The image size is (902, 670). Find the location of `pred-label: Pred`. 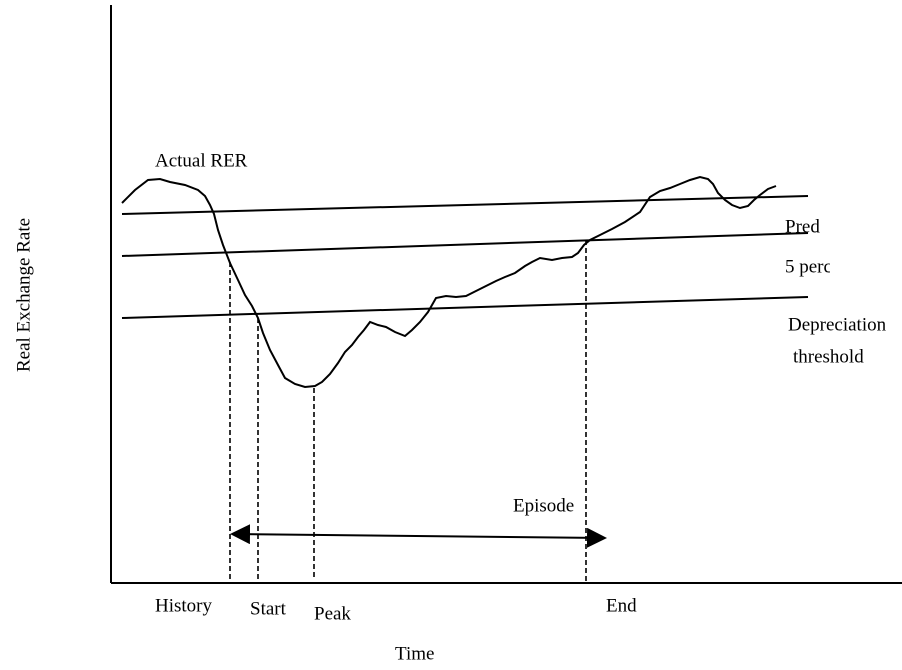

pred-label: Pred is located at coordinates (802, 226).